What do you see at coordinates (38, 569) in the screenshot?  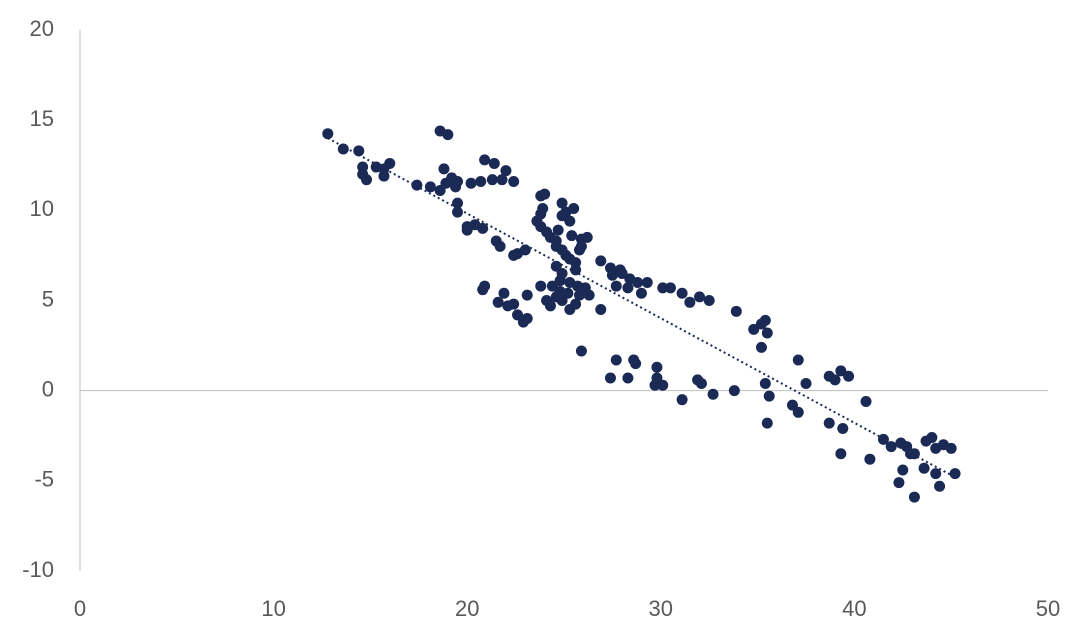 I see `y-tick-label: -10` at bounding box center [38, 569].